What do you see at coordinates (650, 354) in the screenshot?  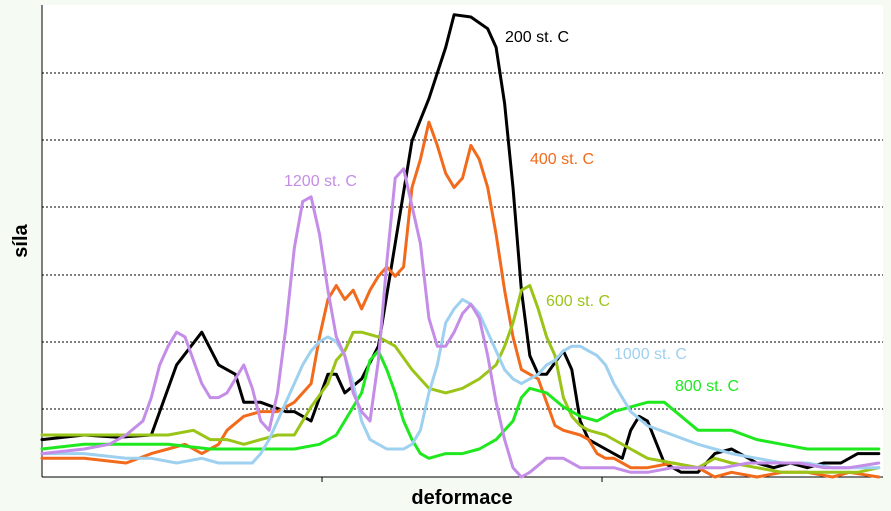 I see `series-label-1000-st-c: 1000 st. C` at bounding box center [650, 354].